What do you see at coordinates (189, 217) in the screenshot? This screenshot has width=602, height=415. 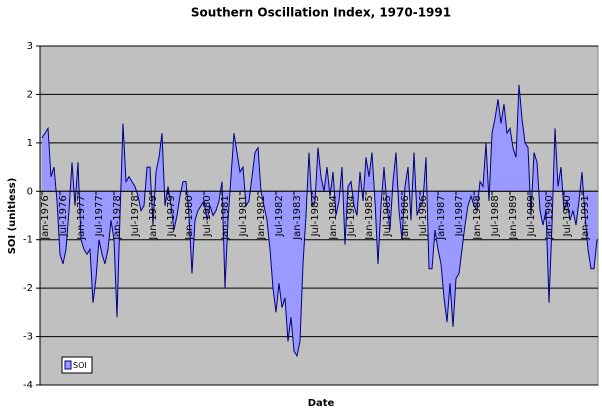 I see `x-tick-label: Jan-1980` at bounding box center [189, 217].